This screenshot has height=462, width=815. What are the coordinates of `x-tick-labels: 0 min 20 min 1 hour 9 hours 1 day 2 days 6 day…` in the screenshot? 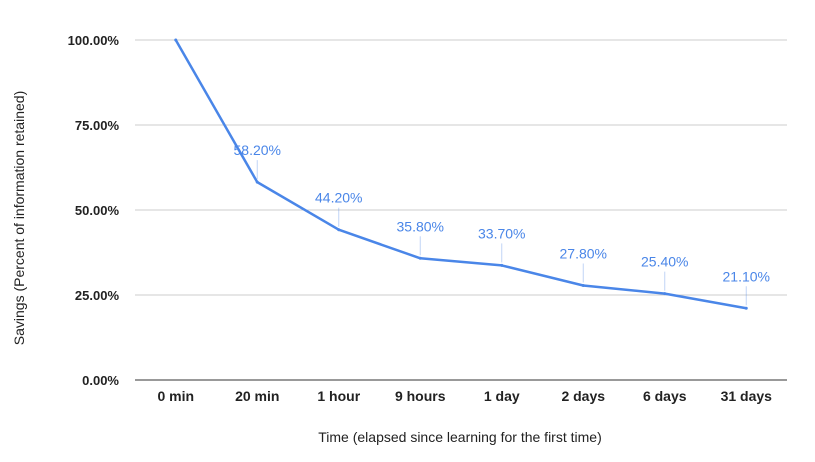 It's located at (464, 396).